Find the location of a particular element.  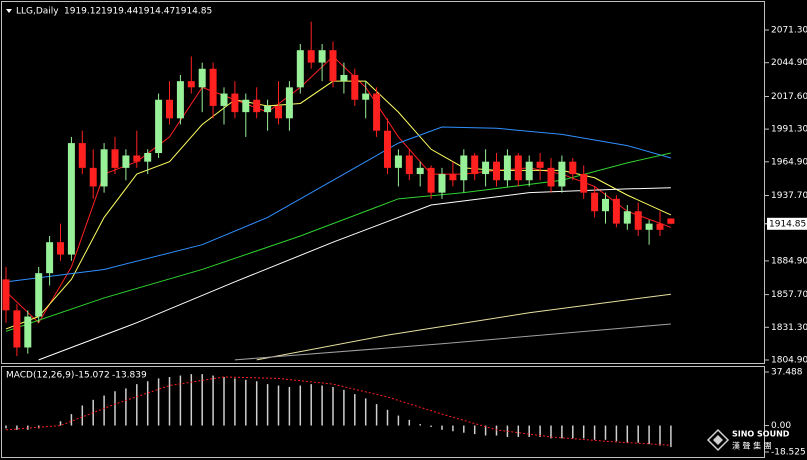

macd-value: -15.072 is located at coordinates (92, 376).